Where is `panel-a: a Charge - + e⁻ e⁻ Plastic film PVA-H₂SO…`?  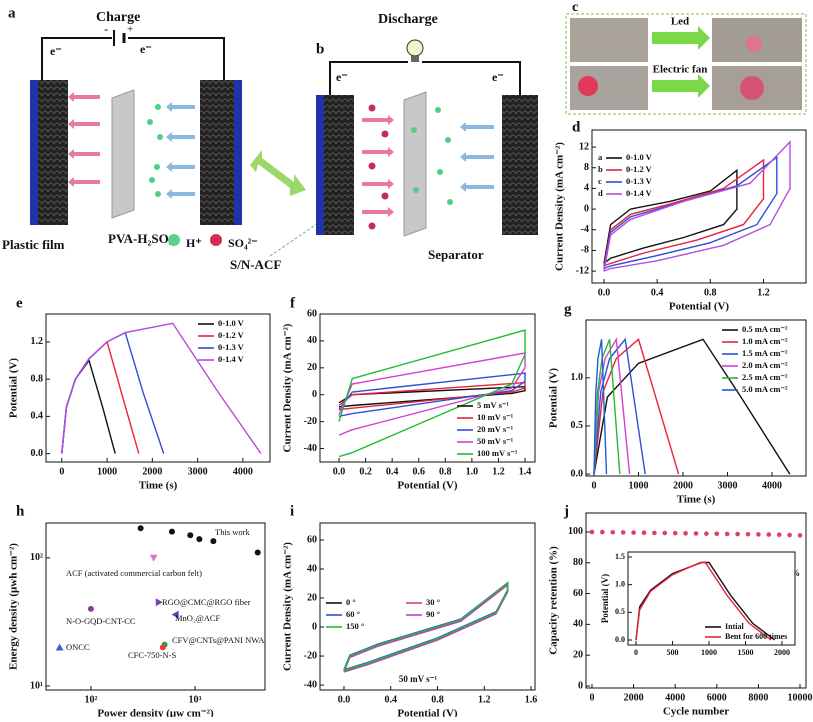 panel-a: a Charge - + e⁻ e⁻ Plastic film PVA-H₂SO… is located at coordinates (166, 138).